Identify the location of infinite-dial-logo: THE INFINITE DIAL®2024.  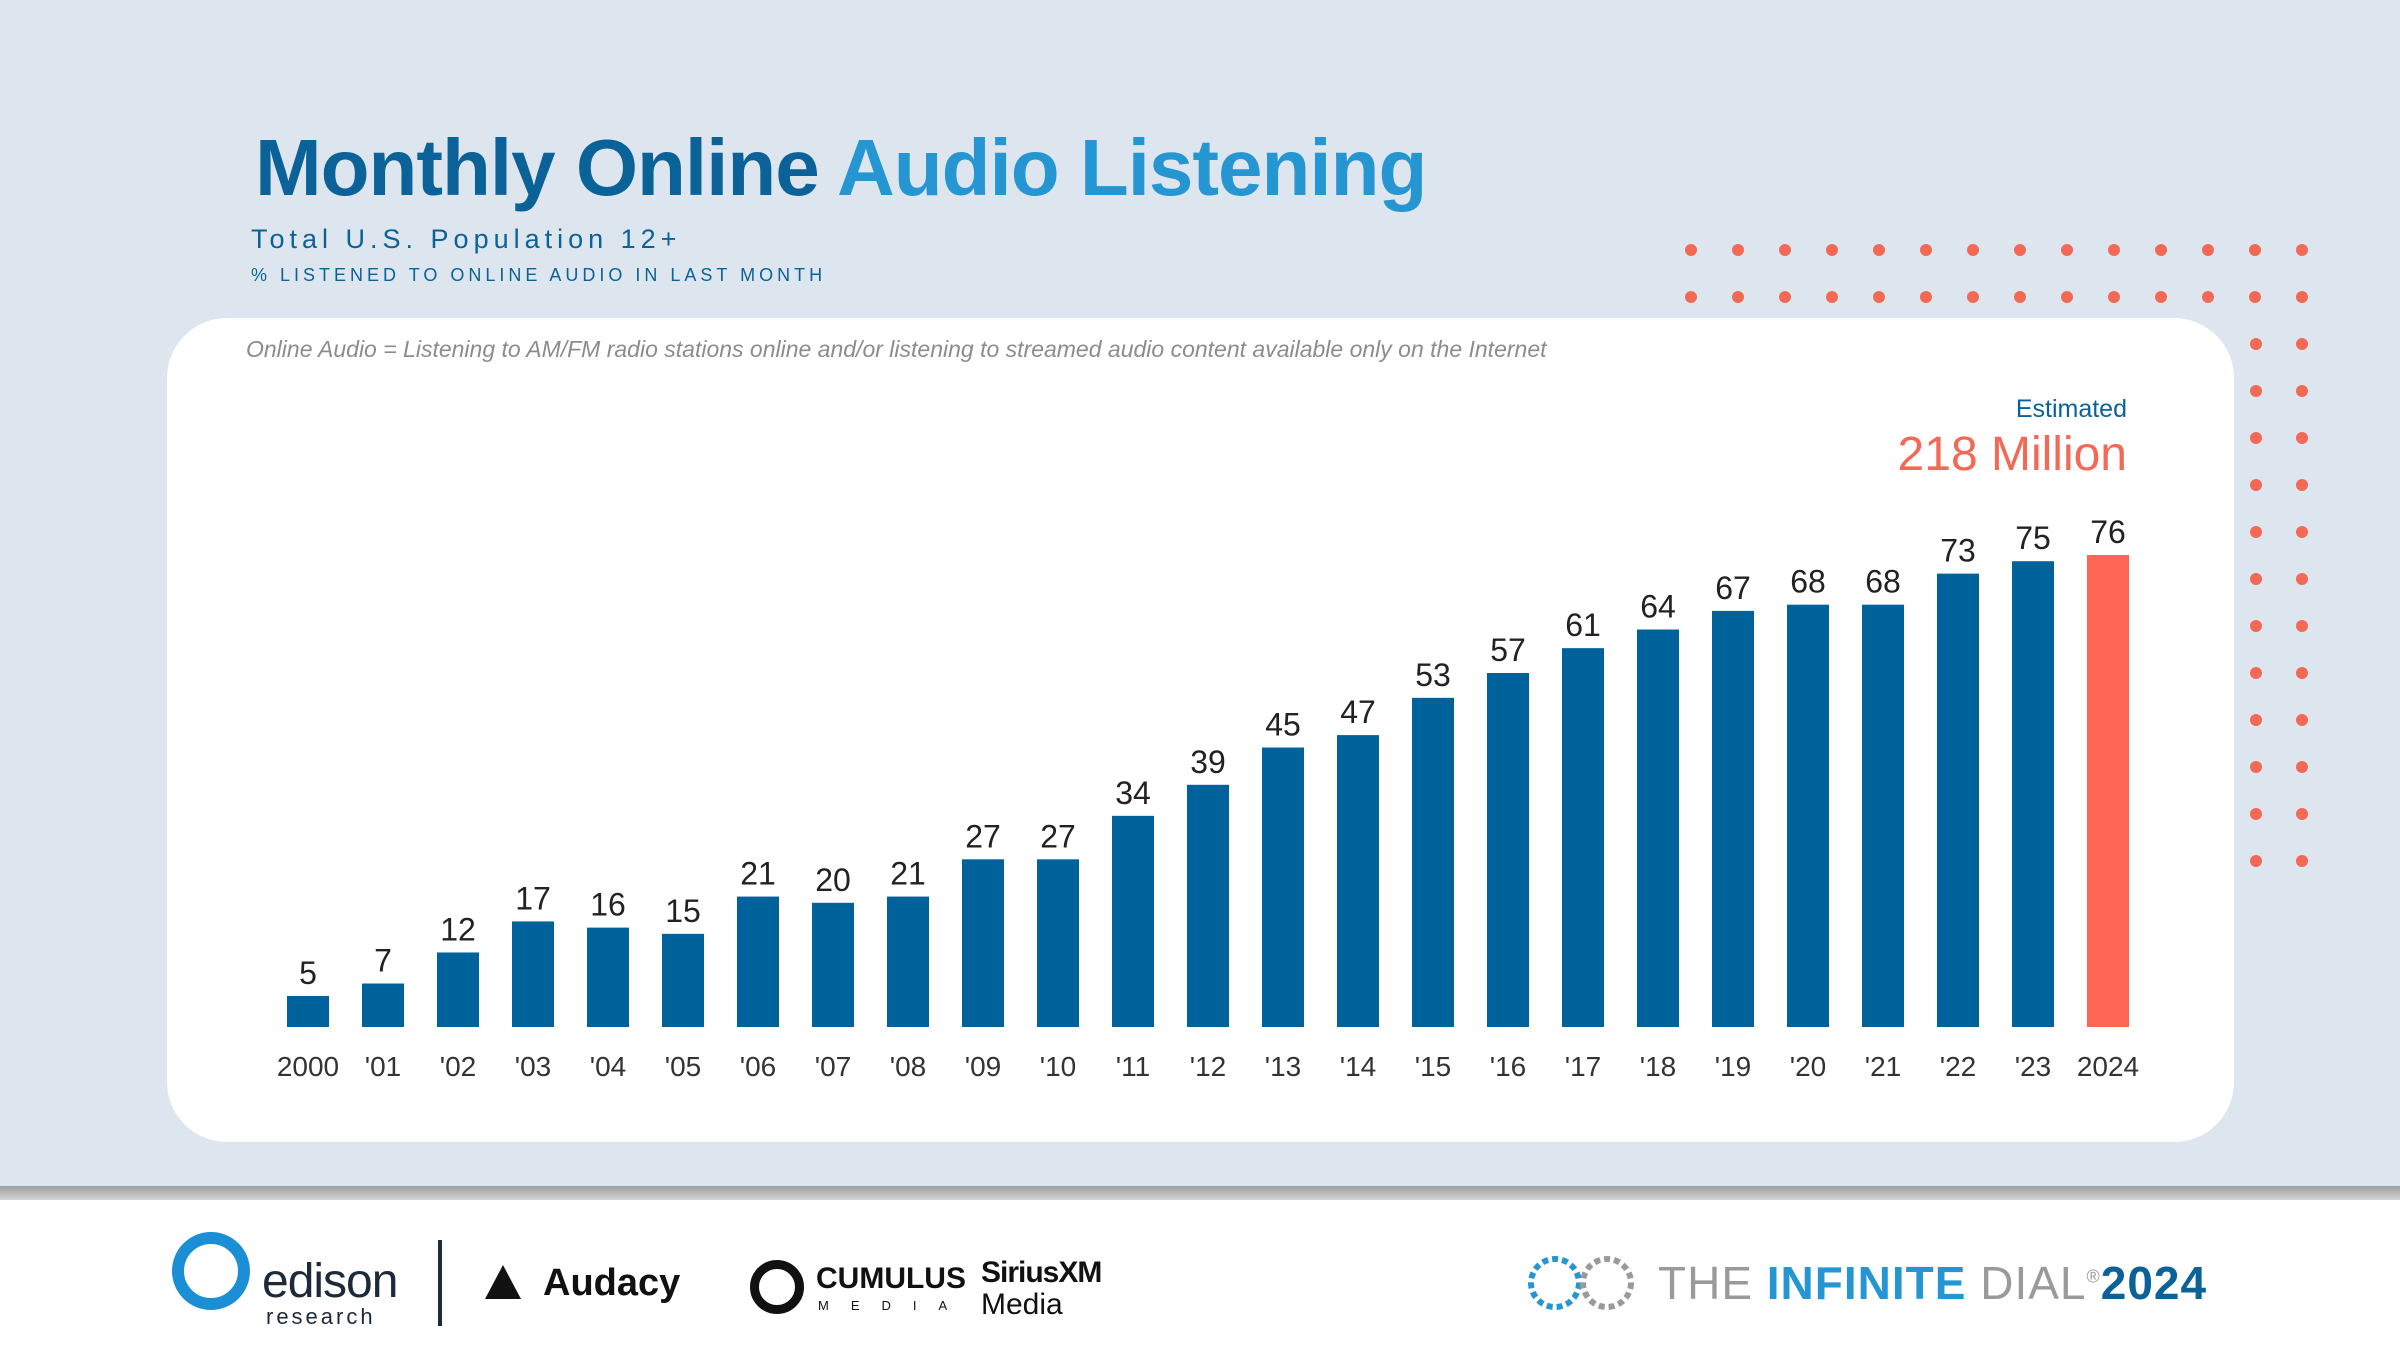
(1875, 1283).